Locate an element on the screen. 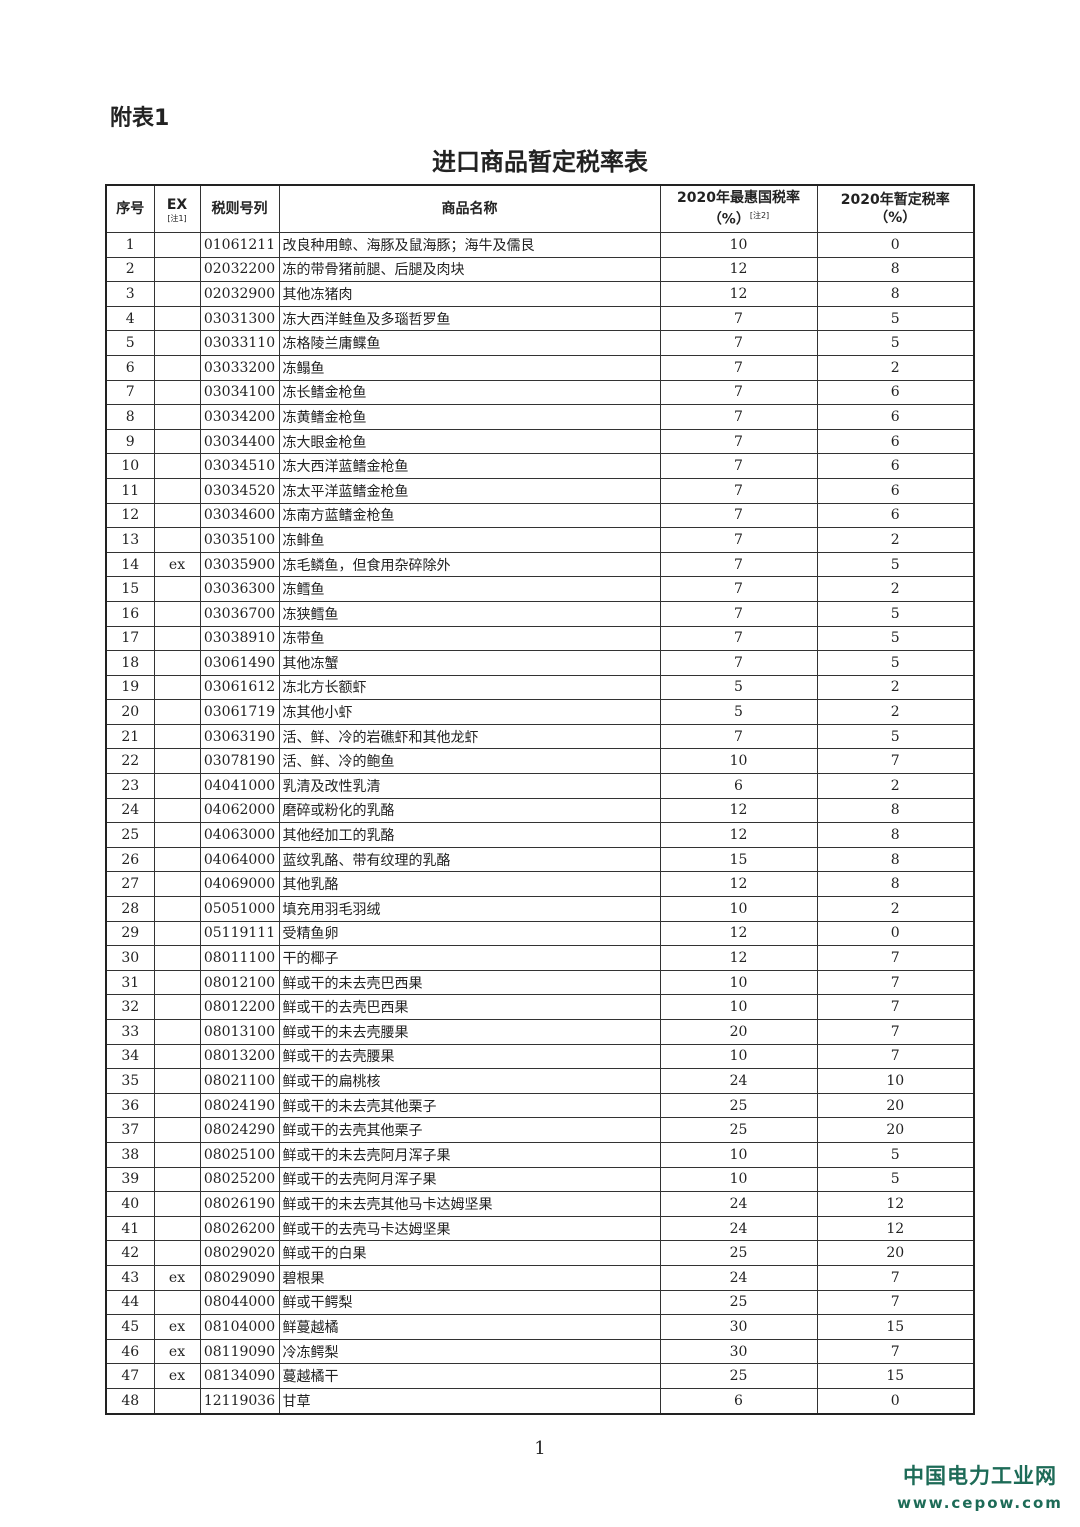 The width and height of the screenshot is (1080, 1527). cell-mfn-rate: 30 is located at coordinates (738, 1327).